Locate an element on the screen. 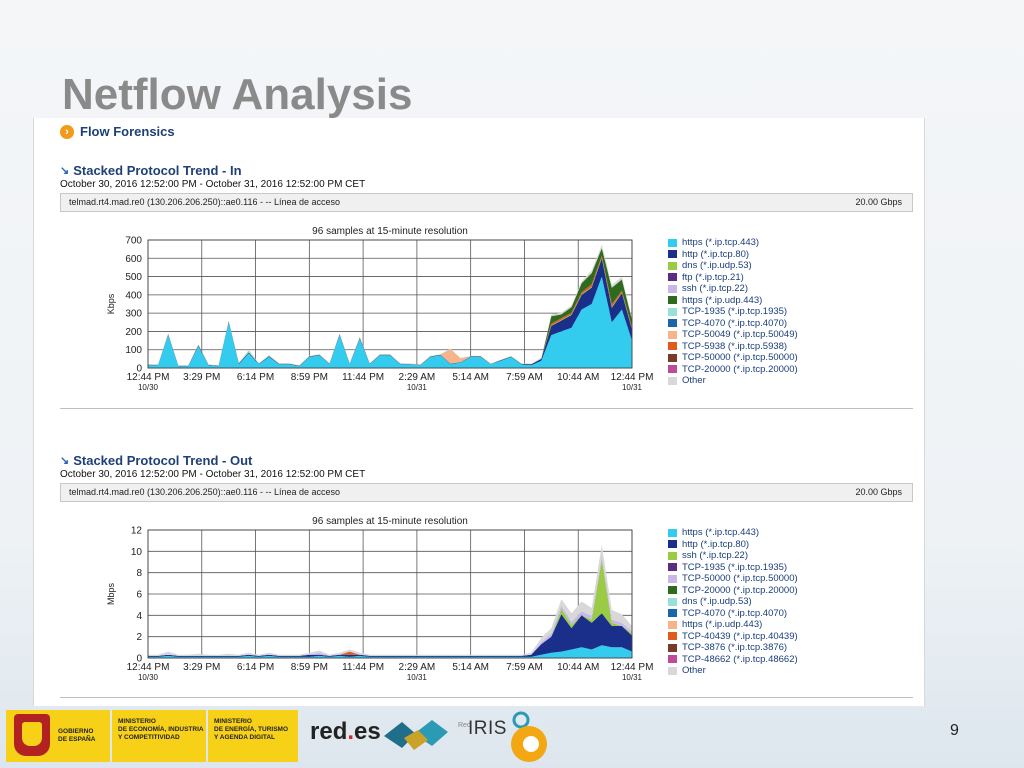 This screenshot has height=768, width=1024. section-title-in: ↘ Stacked Protocol Trend - In is located at coordinates (151, 170).